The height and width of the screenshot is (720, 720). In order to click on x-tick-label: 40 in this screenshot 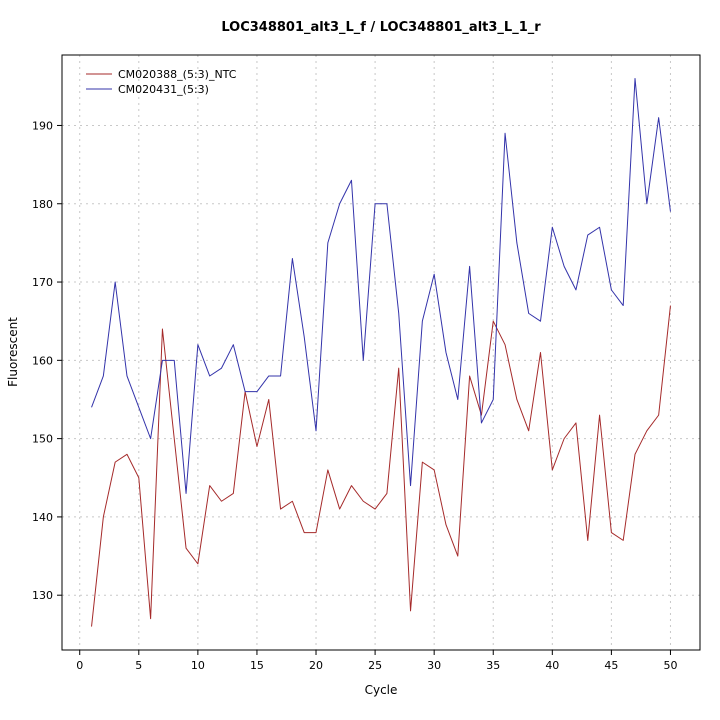, I will do `click(552, 665)`.